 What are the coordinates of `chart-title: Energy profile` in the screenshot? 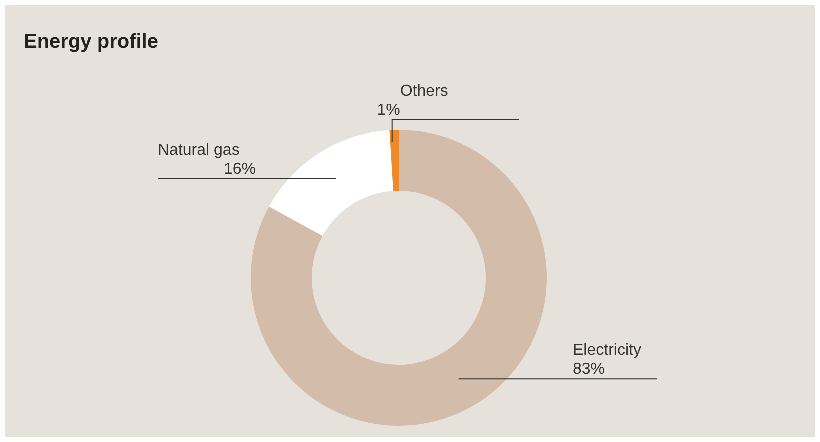 It's located at (91, 42).